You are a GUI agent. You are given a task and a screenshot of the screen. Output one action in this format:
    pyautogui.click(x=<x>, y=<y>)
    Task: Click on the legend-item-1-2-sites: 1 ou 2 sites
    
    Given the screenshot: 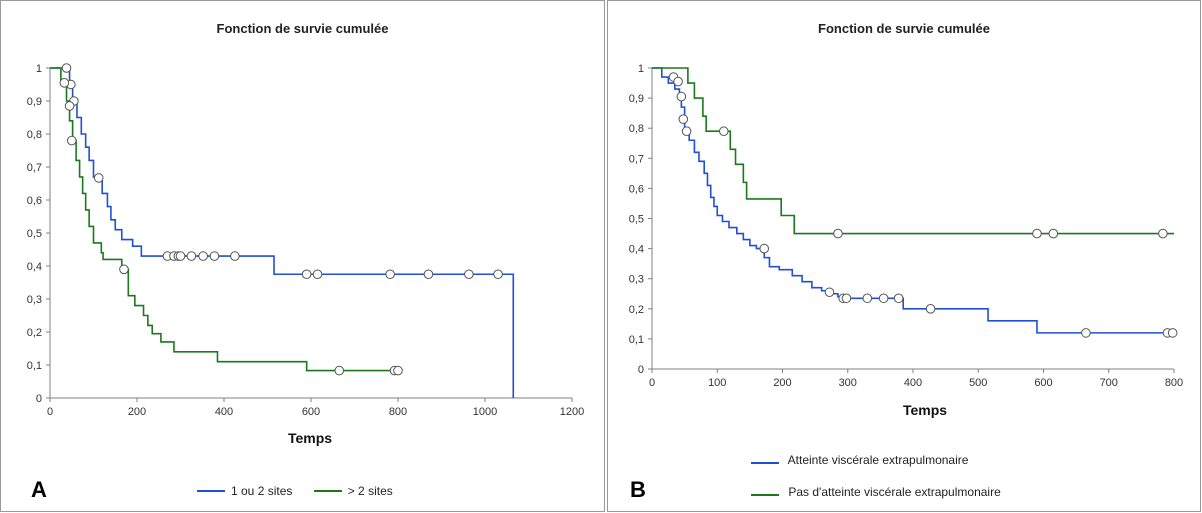 What is the action you would take?
    pyautogui.click(x=244, y=491)
    